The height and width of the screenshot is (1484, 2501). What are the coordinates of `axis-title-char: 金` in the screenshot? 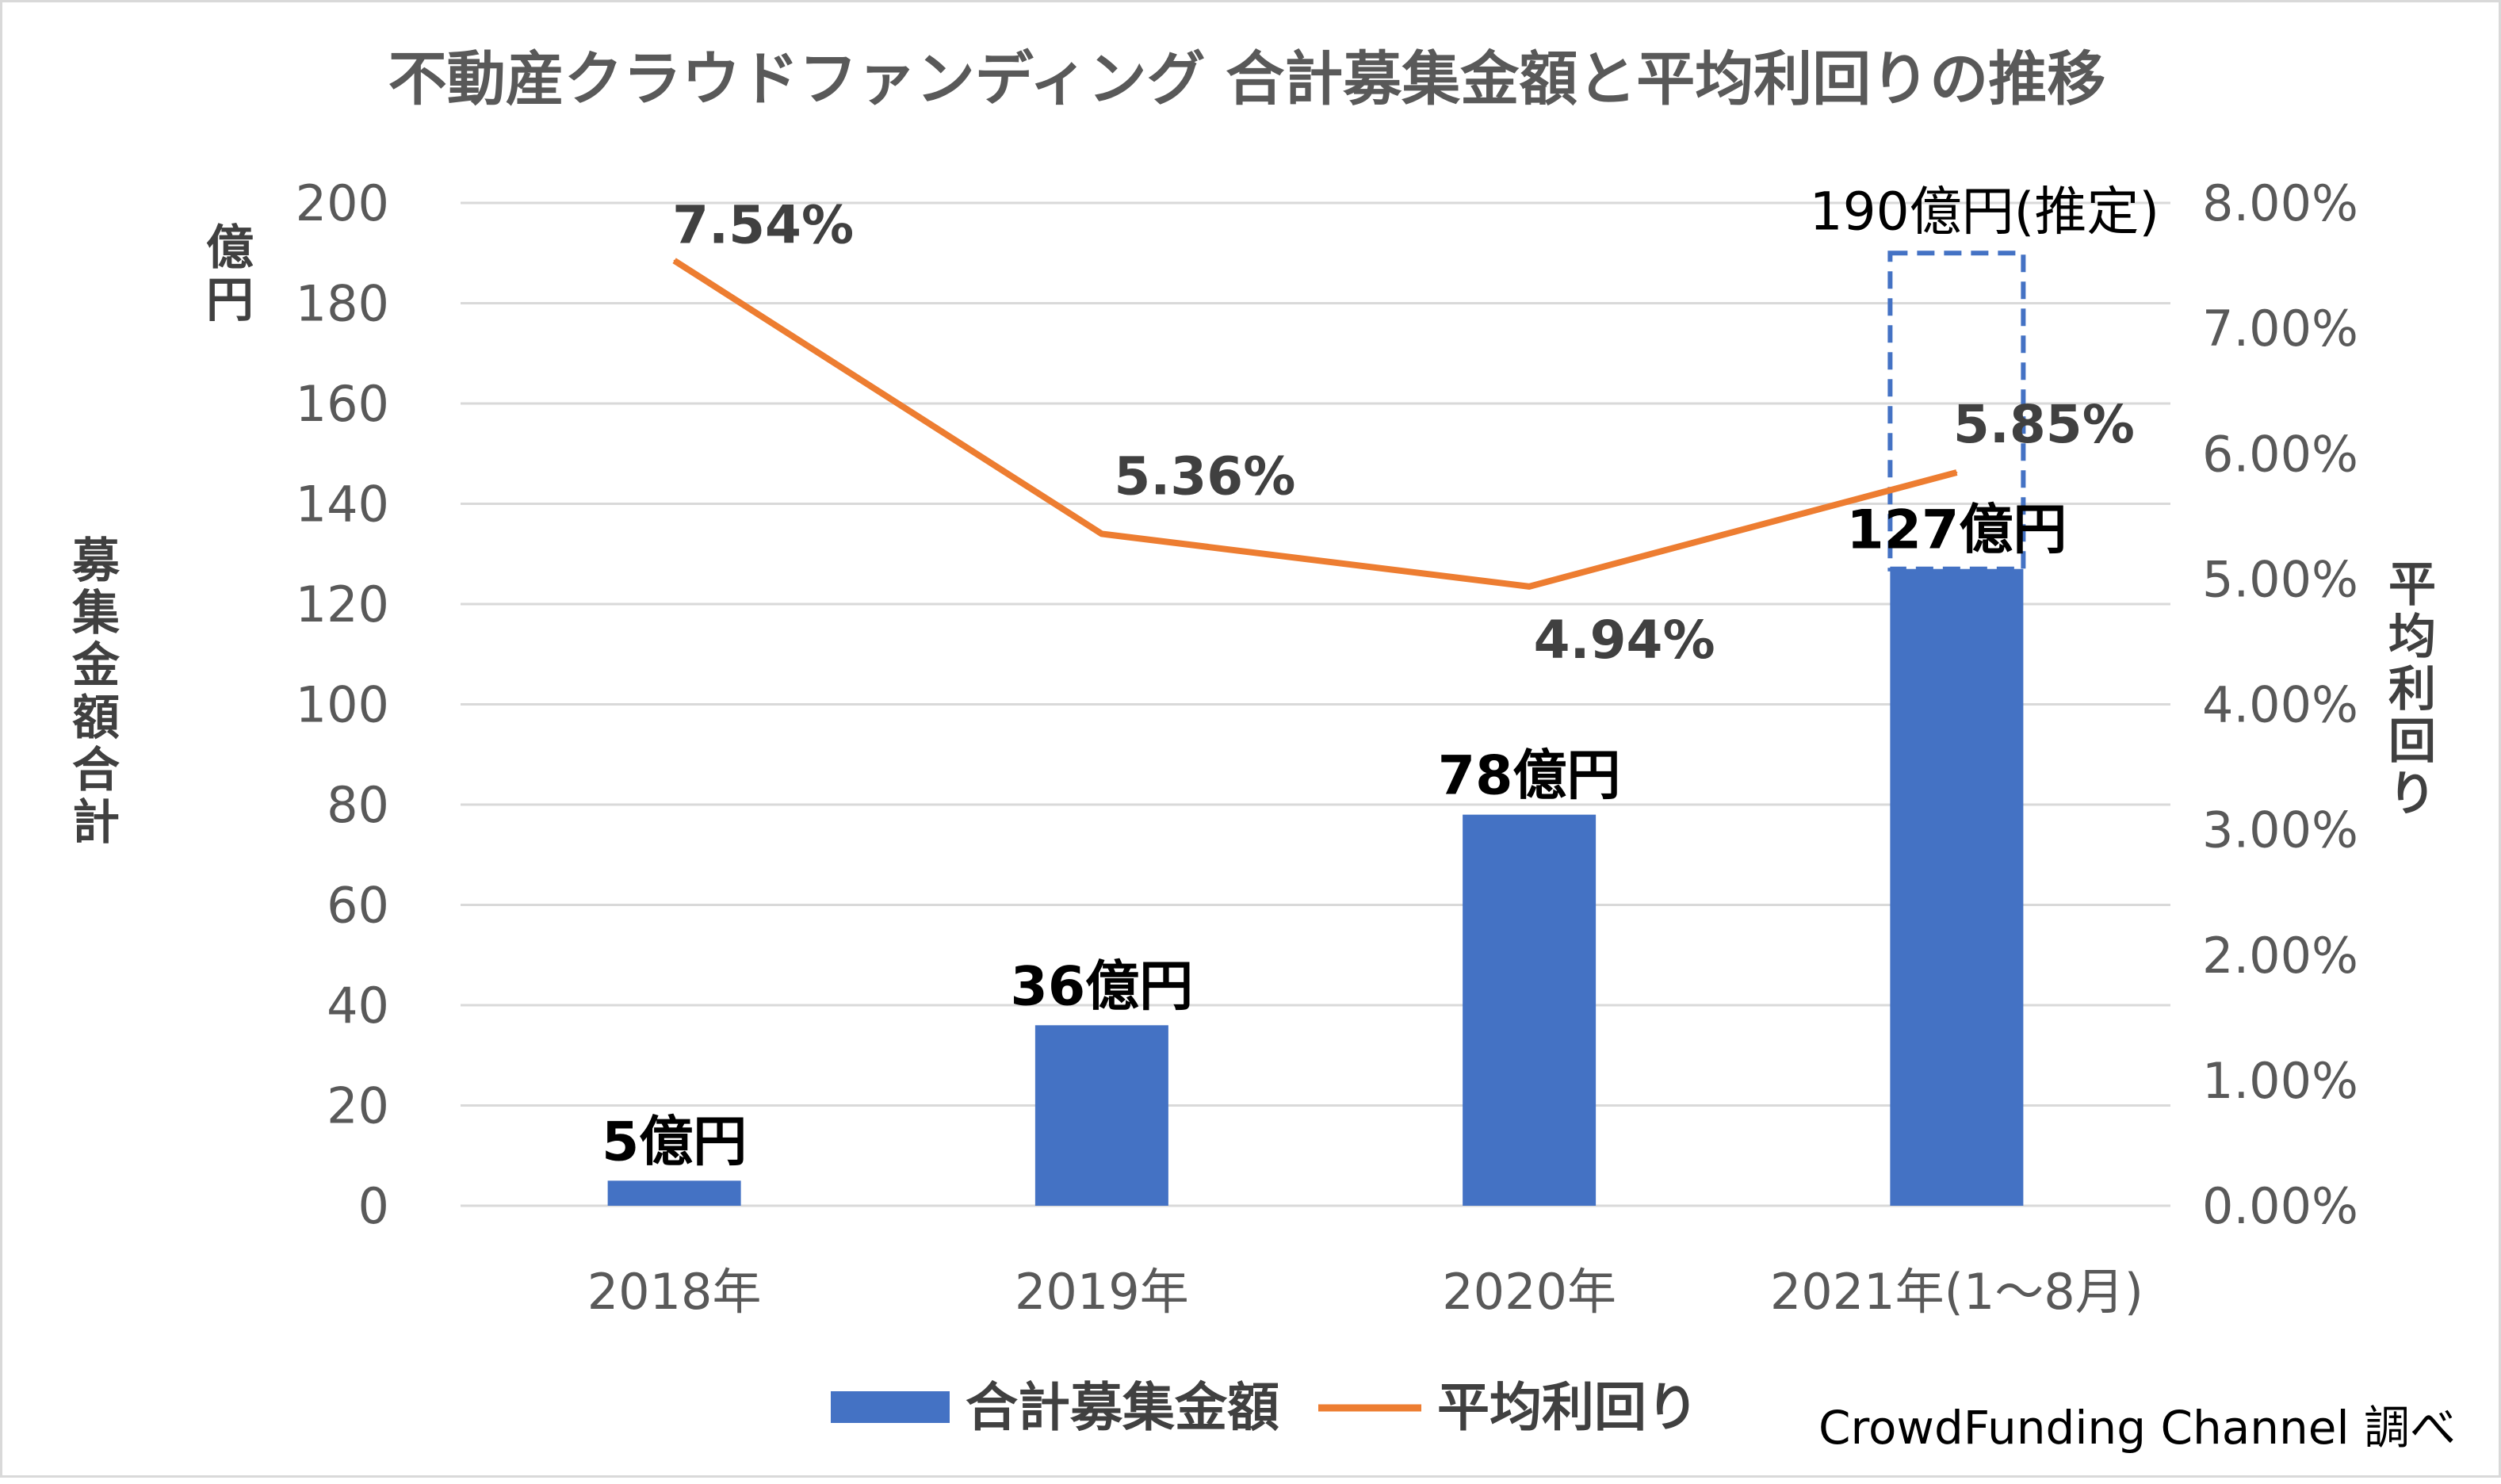 It's located at (96, 666).